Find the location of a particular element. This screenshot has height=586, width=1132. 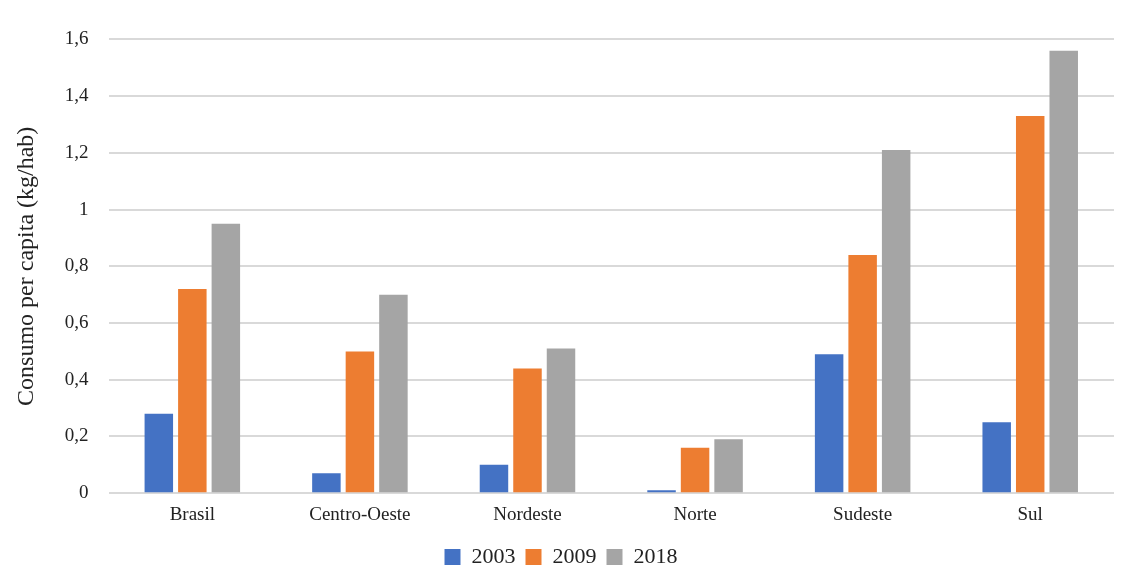

legend-label: 2003 is located at coordinates (493, 555).